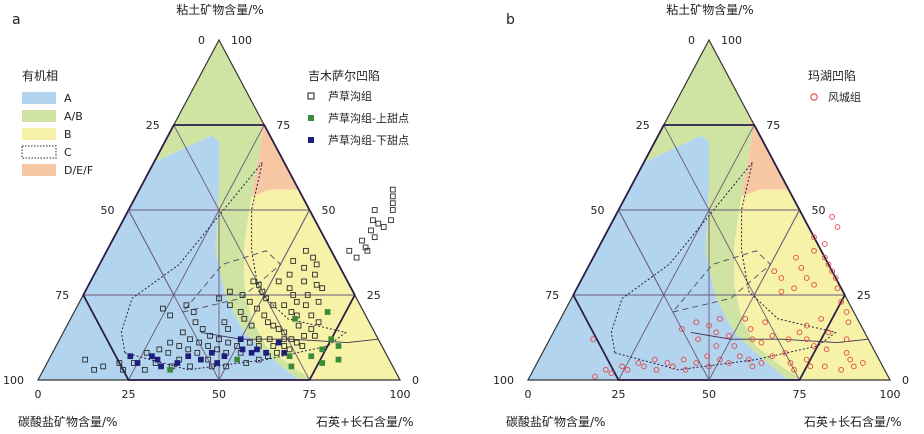 The image size is (924, 434). I want to click on facies-swatch-c, so click(39, 152).